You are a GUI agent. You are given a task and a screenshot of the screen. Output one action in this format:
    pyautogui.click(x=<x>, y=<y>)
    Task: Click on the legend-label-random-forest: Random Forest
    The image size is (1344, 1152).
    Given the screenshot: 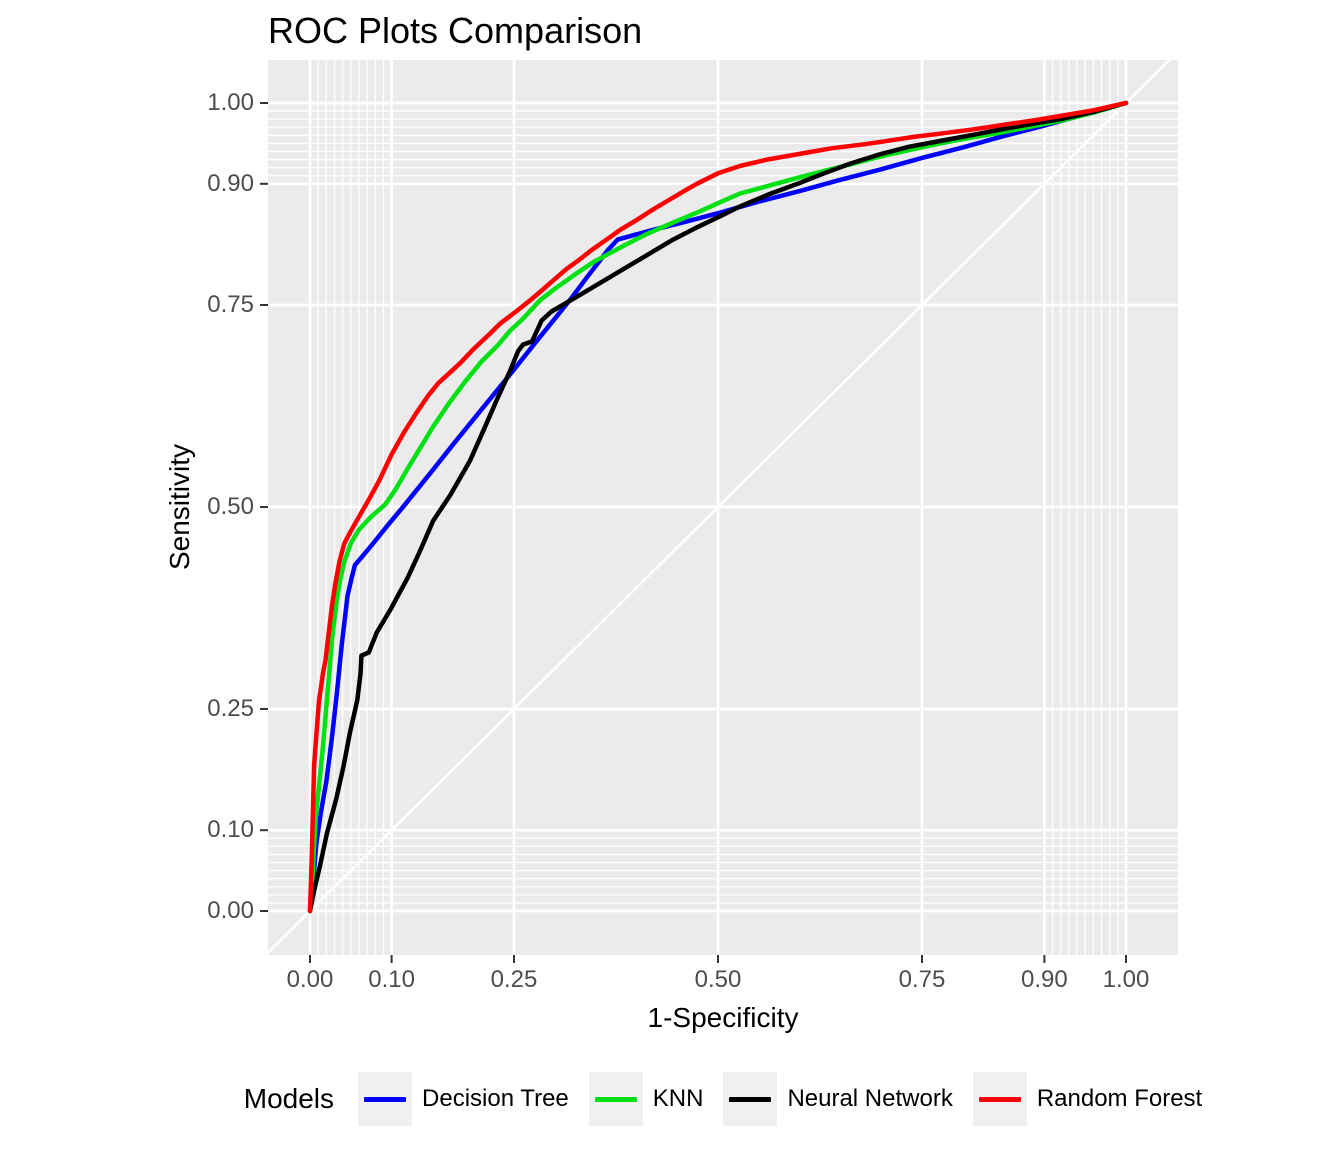 What is the action you would take?
    pyautogui.click(x=1119, y=1098)
    